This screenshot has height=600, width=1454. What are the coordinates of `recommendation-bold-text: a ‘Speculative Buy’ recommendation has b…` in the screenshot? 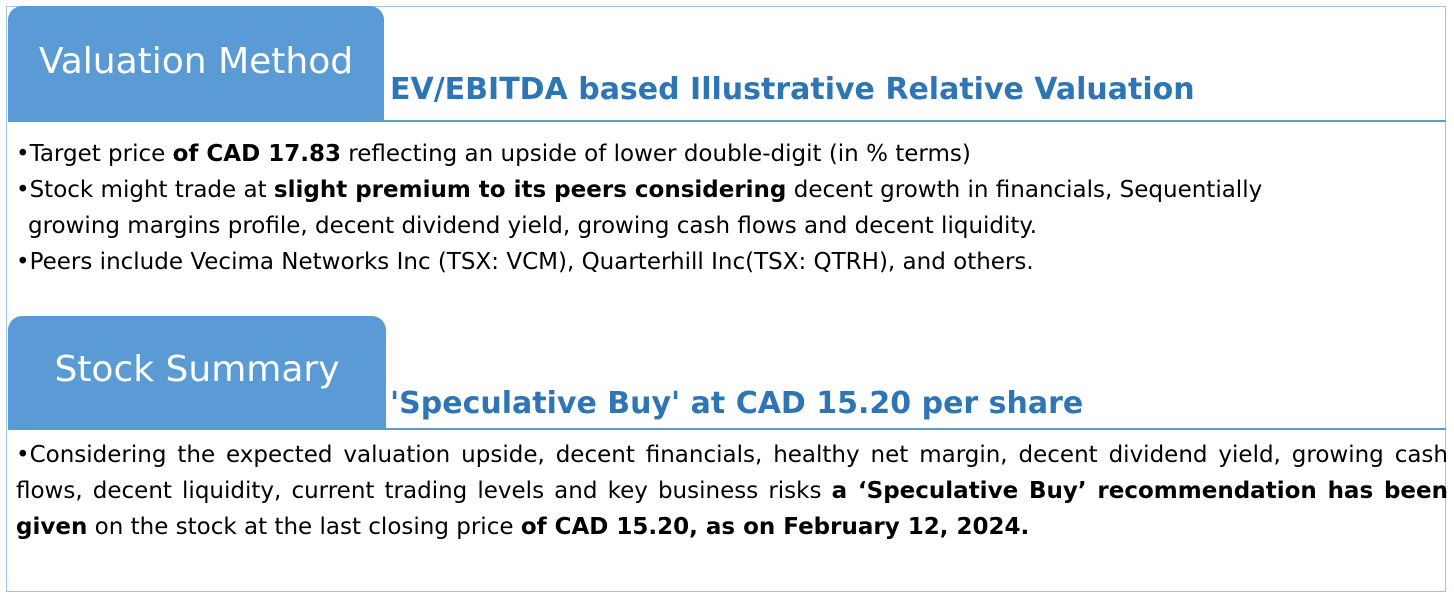 It's located at (732, 509).